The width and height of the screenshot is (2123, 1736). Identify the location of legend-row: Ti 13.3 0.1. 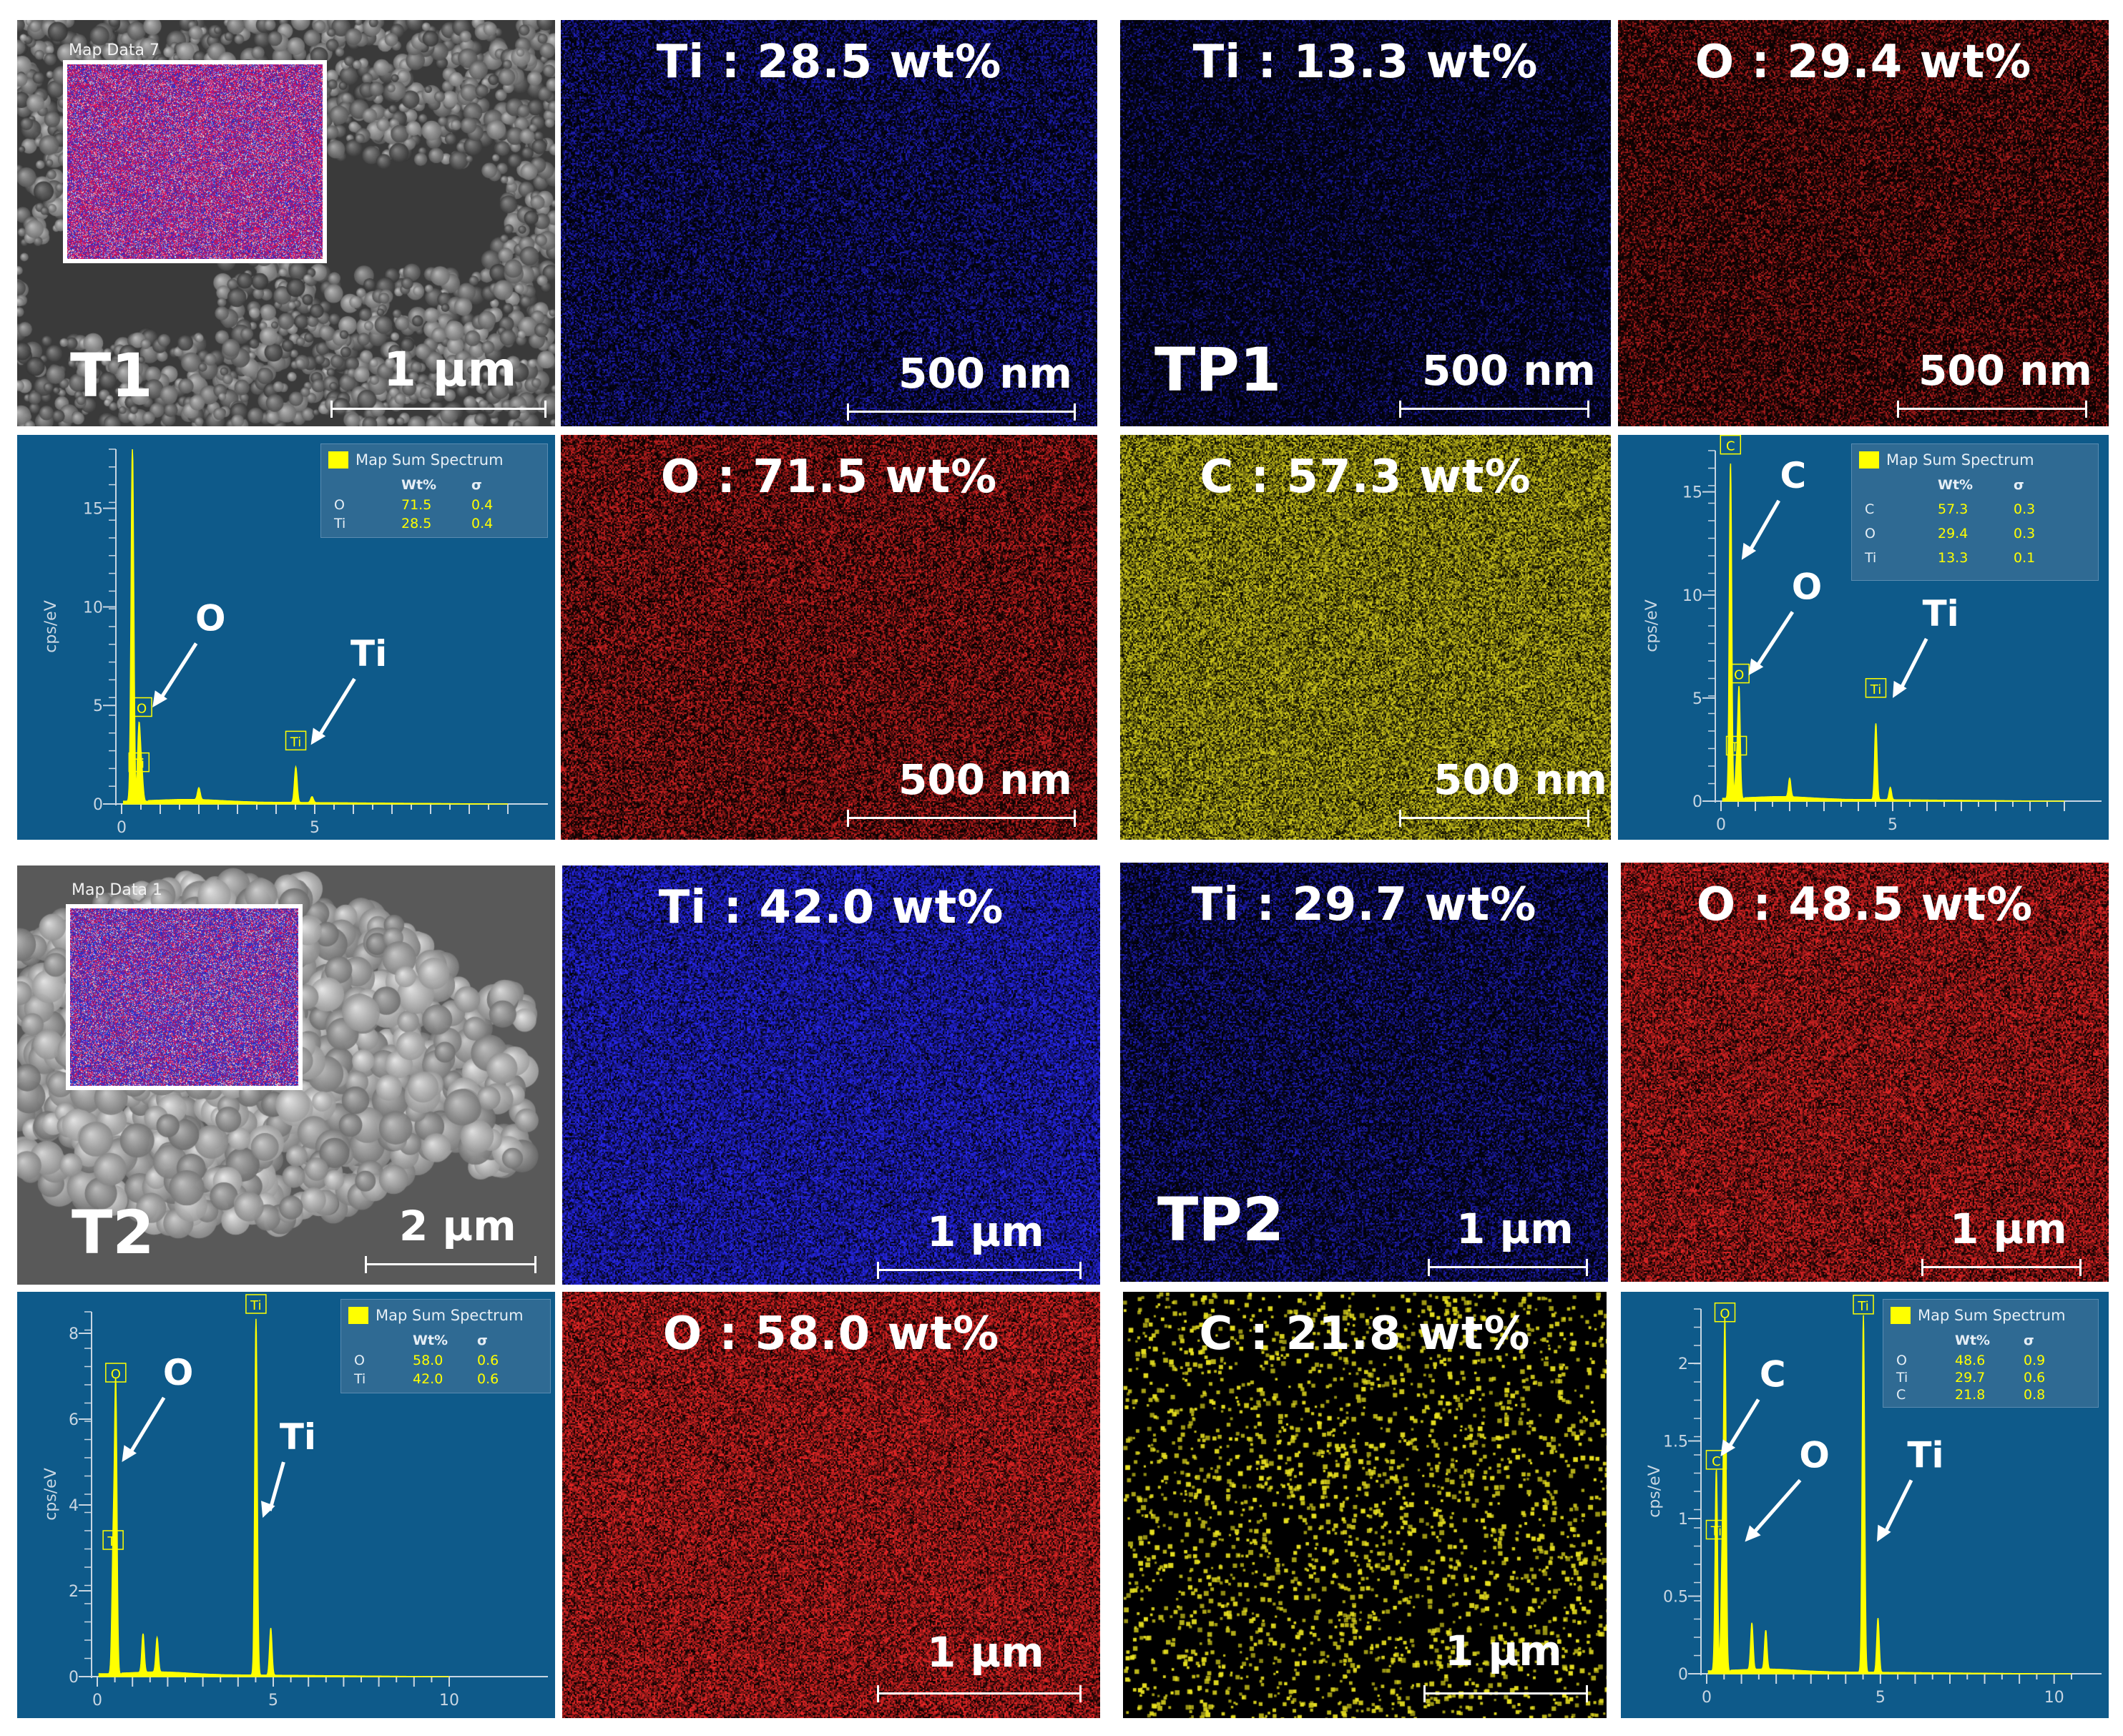
(1950, 558).